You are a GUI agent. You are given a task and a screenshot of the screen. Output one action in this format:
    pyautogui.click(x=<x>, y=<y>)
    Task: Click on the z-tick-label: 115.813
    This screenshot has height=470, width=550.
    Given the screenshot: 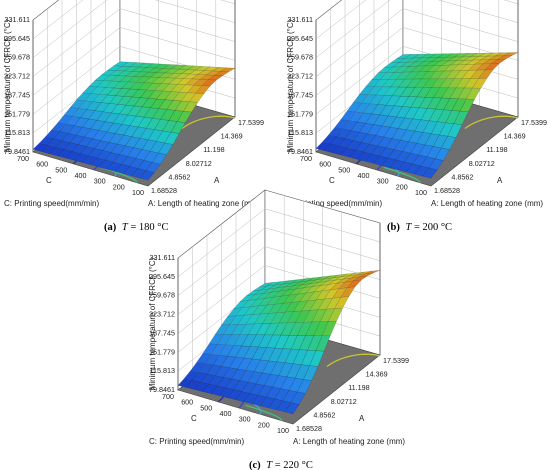 What is the action you would take?
    pyautogui.click(x=17, y=132)
    